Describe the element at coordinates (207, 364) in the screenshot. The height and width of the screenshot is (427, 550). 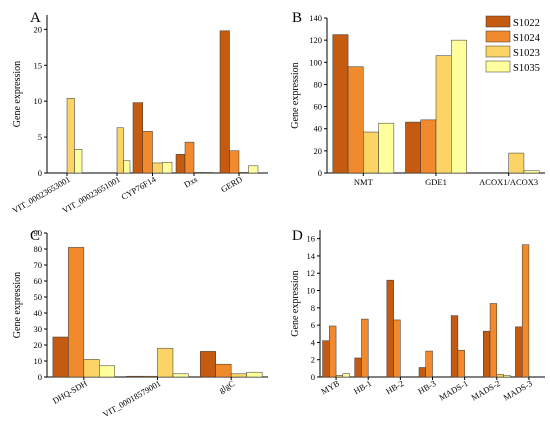
I see `bar-glgc-s1022` at that location.